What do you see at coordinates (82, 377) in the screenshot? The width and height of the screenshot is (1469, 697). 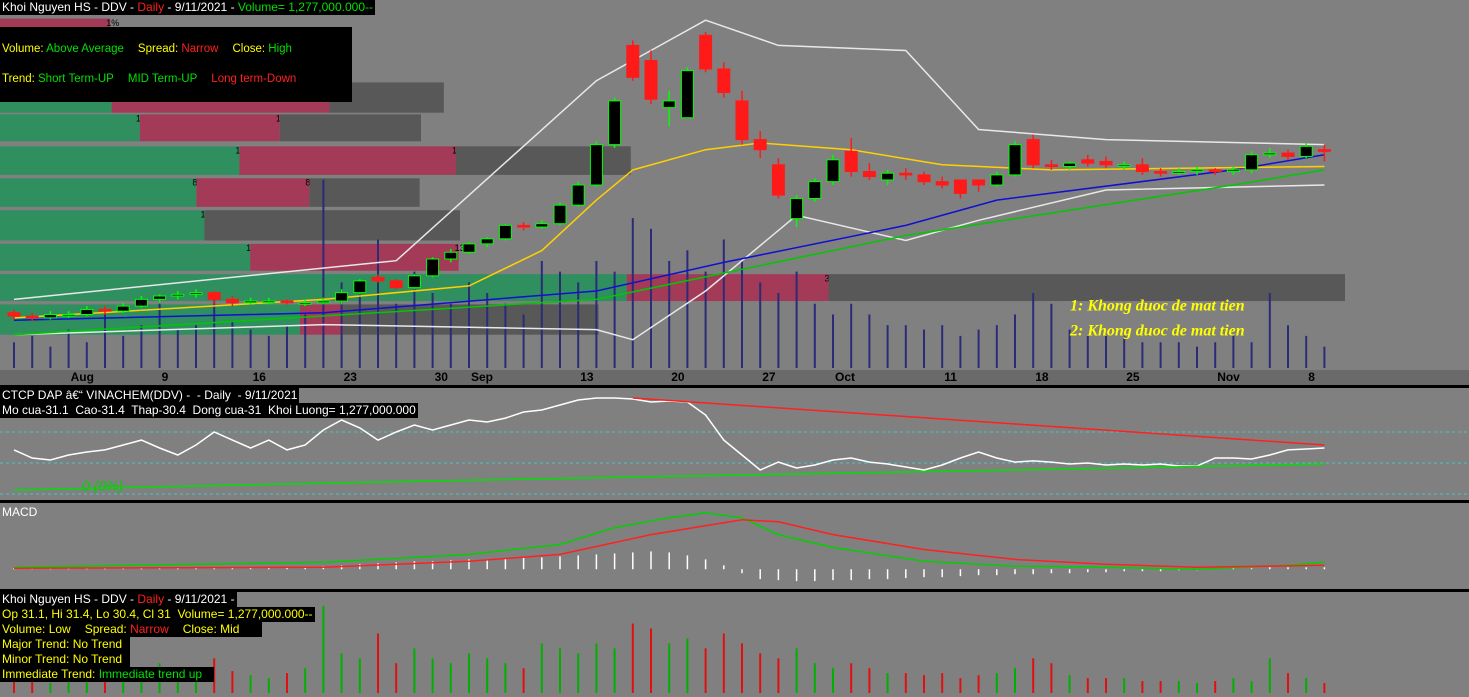 I see `x-tick-label: Aug` at bounding box center [82, 377].